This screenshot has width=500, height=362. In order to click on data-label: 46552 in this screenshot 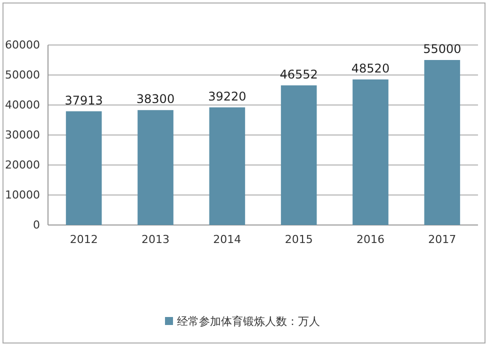, I will do `click(299, 74)`.